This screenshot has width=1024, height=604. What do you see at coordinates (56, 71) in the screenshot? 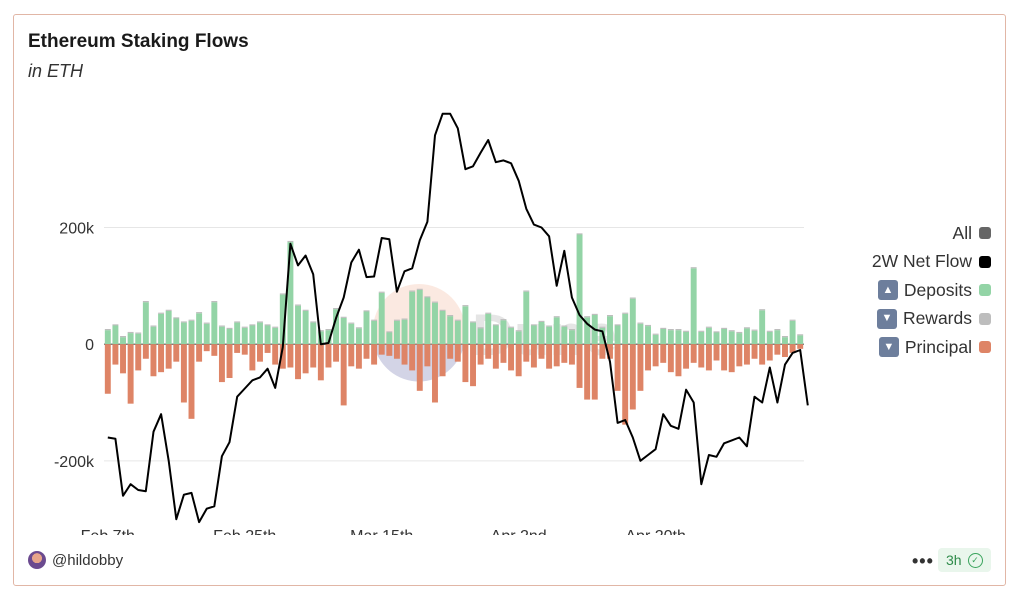
I see `chart-subtitle: in ETH` at bounding box center [56, 71].